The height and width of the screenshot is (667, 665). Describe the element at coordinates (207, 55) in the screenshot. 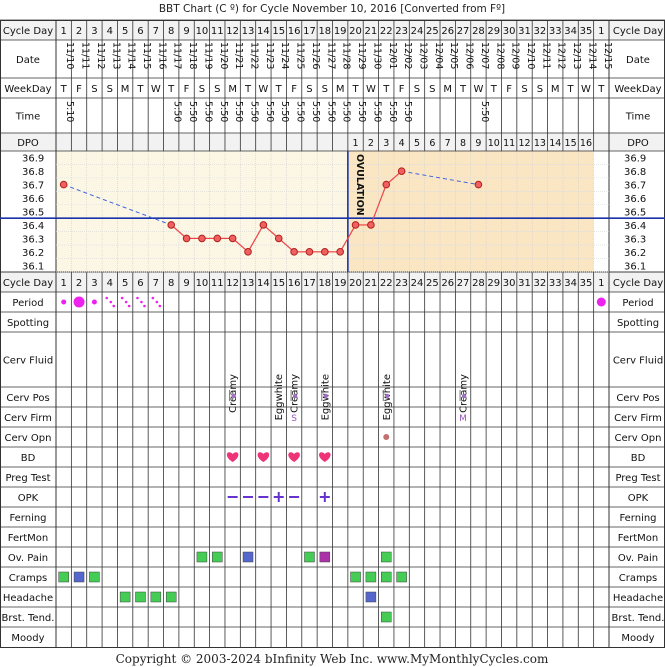

I see `date-cell: 11/19` at that location.